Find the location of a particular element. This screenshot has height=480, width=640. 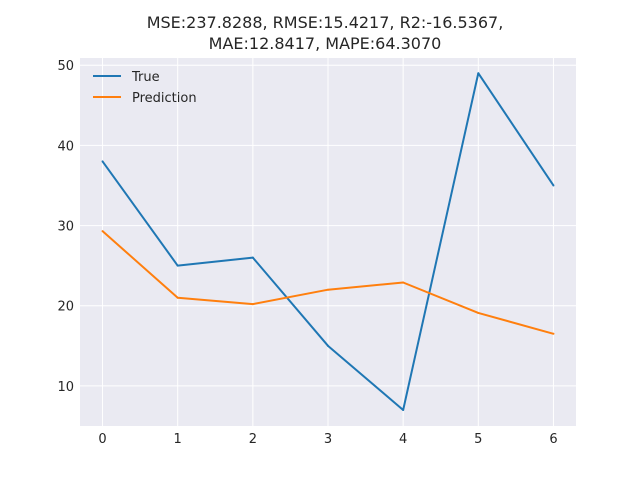

y-tick-label: 40 is located at coordinates (65, 146).